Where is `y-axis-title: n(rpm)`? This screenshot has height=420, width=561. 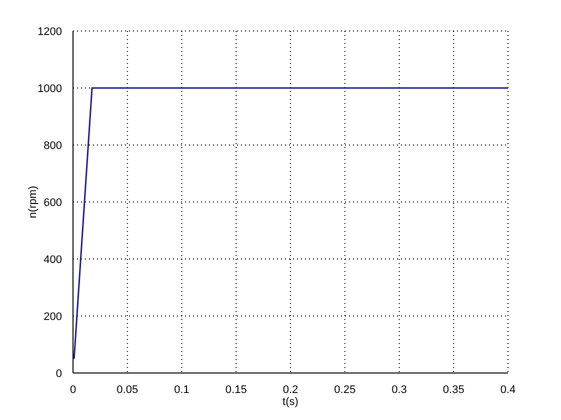
y-axis-title: n(rpm) is located at coordinates (33, 202).